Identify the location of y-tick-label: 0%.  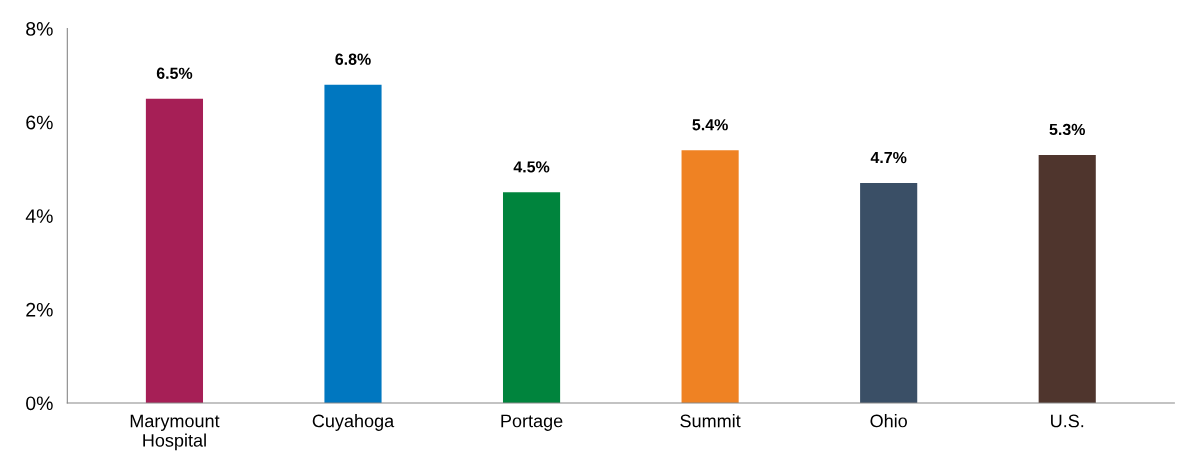
(39, 403).